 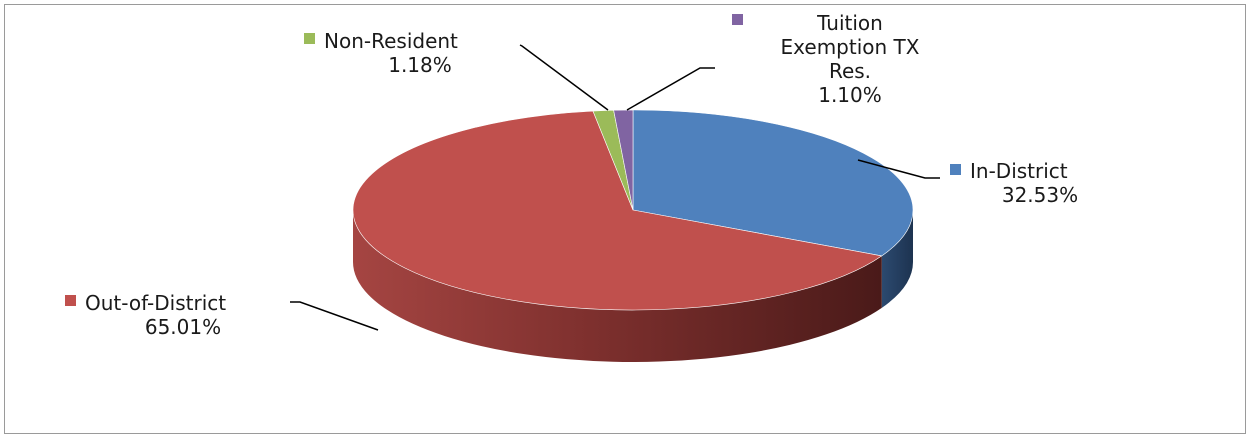 What do you see at coordinates (70, 300) in the screenshot?
I see `label-swatch-out-of-district` at bounding box center [70, 300].